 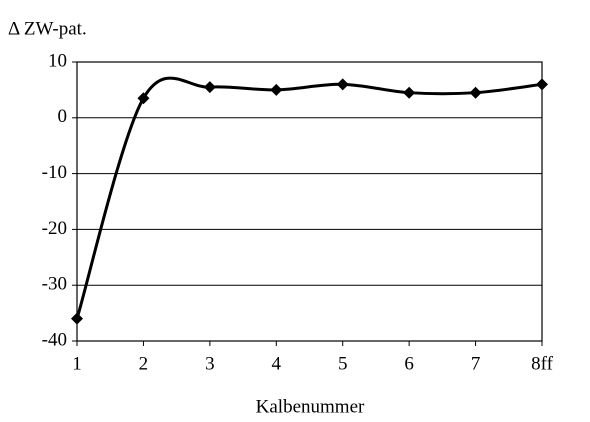 What do you see at coordinates (57, 60) in the screenshot?
I see `y-tick-label: 10` at bounding box center [57, 60].